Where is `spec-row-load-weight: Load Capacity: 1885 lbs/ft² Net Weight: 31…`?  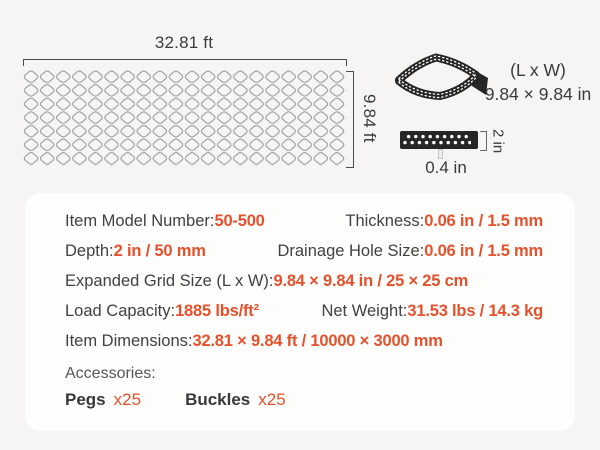 spec-row-load-weight: Load Capacity: 1885 lbs/ft² Net Weight: 31… is located at coordinates (304, 311).